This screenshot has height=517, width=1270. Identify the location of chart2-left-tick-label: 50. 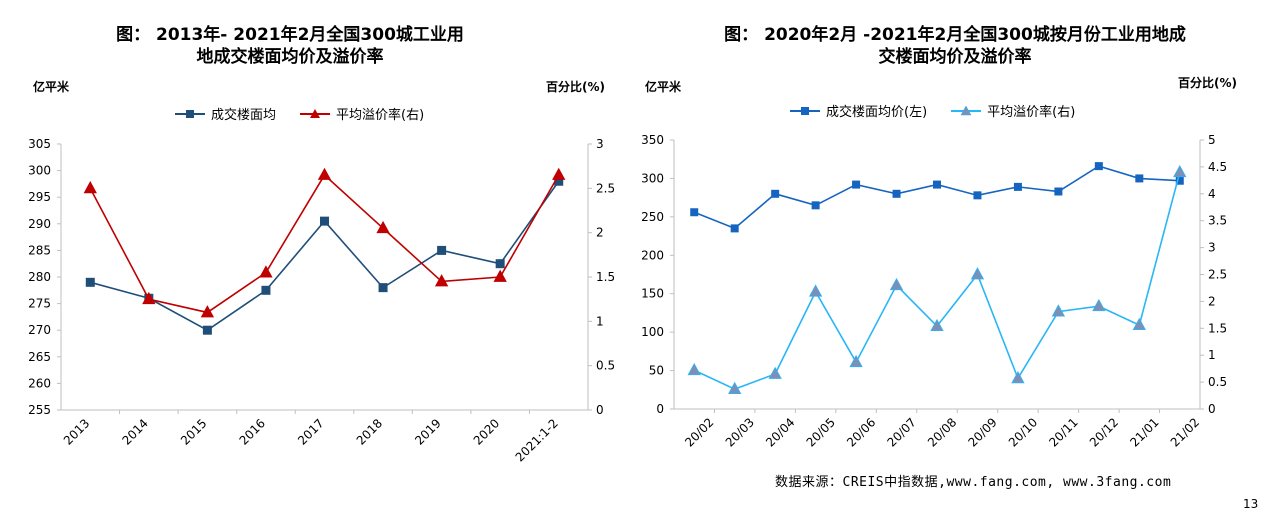
(656, 371).